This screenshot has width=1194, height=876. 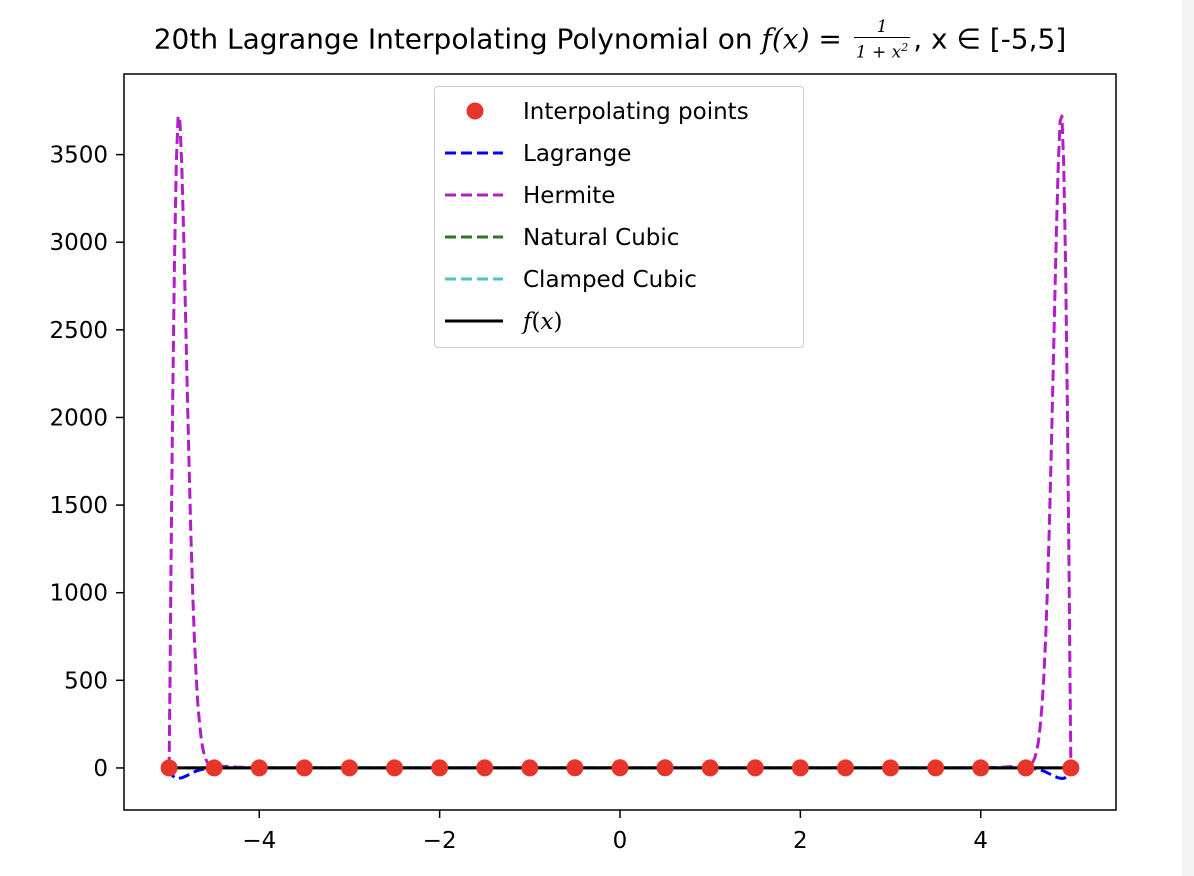 What do you see at coordinates (78, 506) in the screenshot?
I see `y-tick-label: 1500` at bounding box center [78, 506].